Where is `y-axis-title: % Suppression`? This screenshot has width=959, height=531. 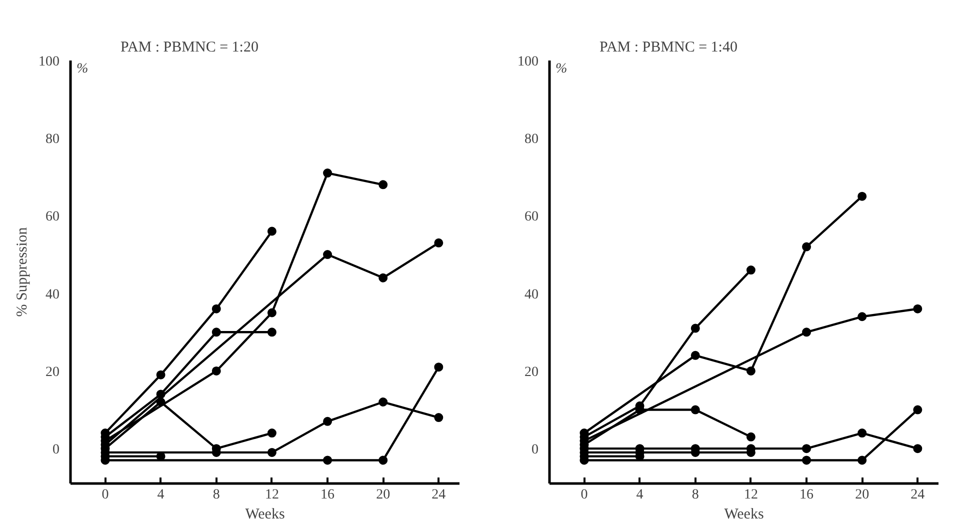
y-axis-title: % Suppression is located at coordinates (22, 271).